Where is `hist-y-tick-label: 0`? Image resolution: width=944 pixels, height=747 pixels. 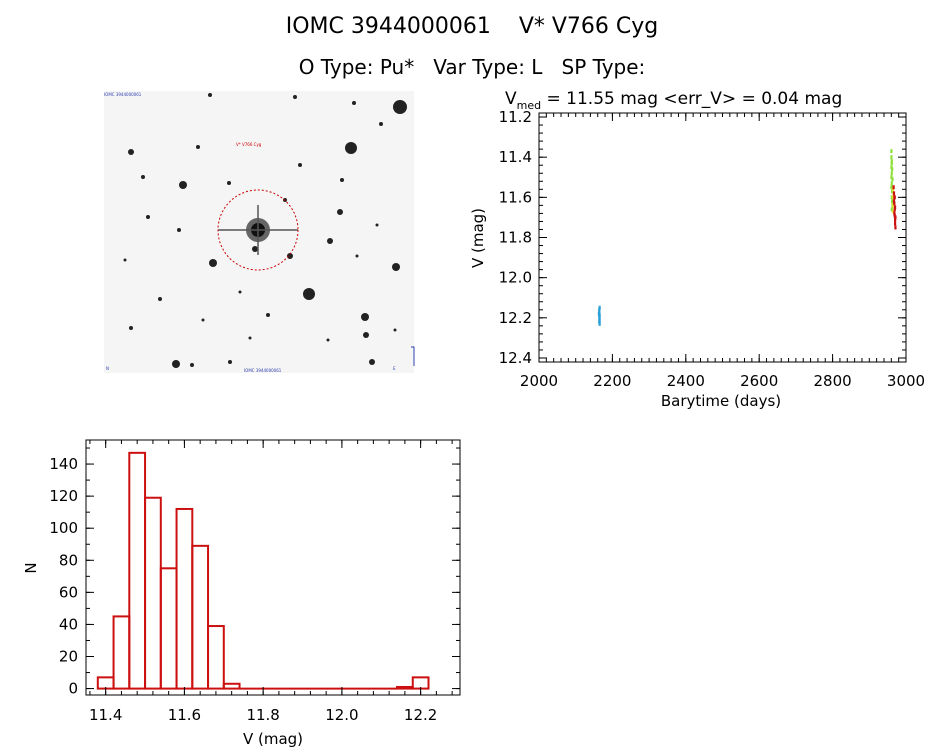
hist-y-tick-label: 0 is located at coordinates (73, 689).